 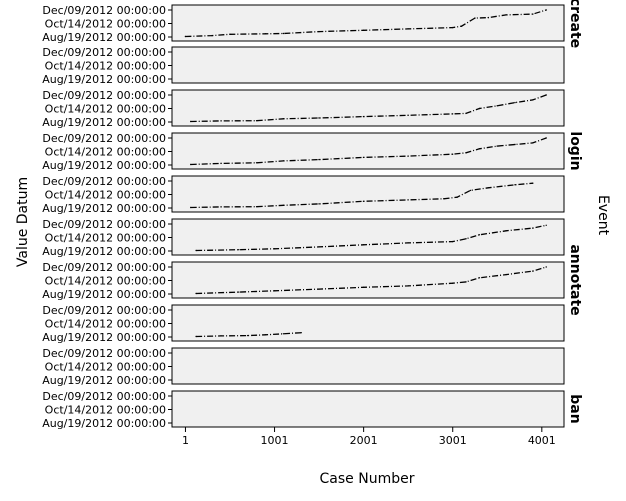 I want to click on facet-label: ban, so click(x=575, y=408).